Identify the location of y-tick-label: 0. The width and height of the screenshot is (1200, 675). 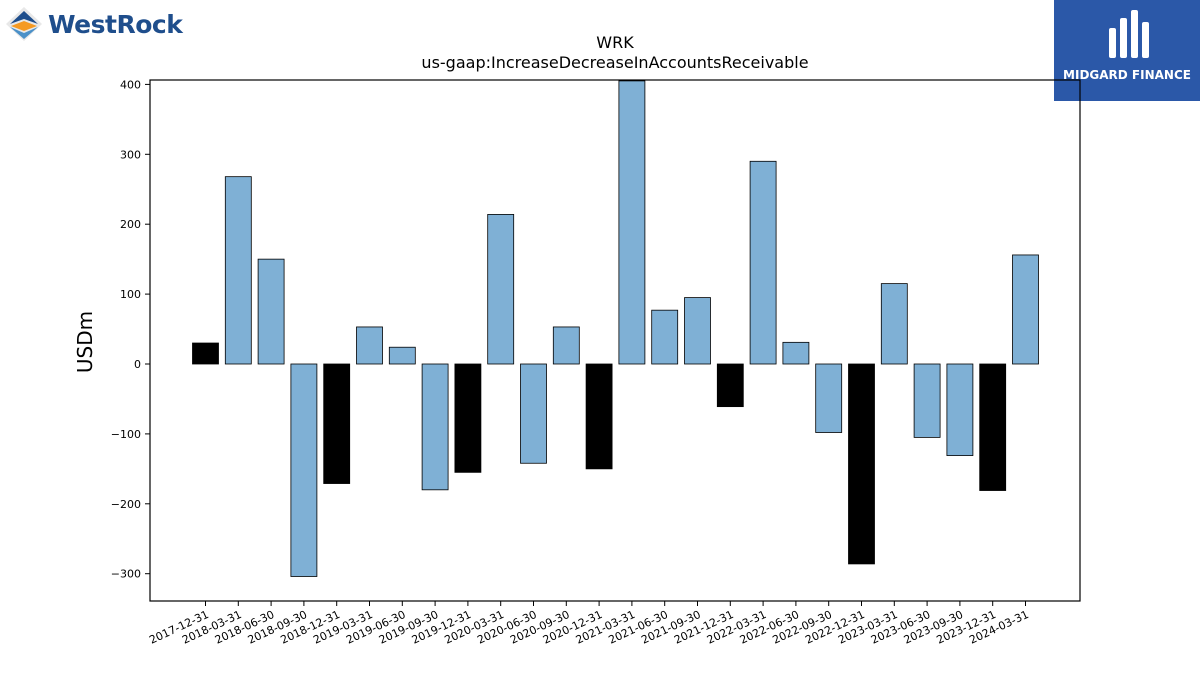
(137, 364).